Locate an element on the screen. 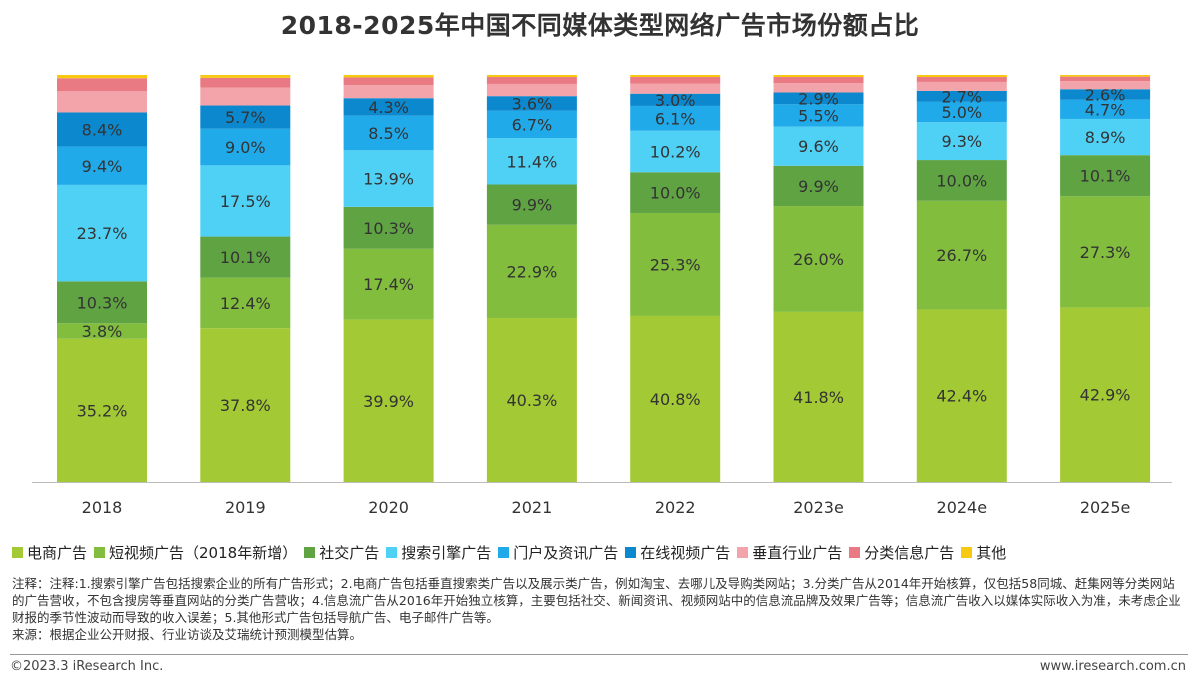  legend-item: 搜索引擎广告 is located at coordinates (438, 552).